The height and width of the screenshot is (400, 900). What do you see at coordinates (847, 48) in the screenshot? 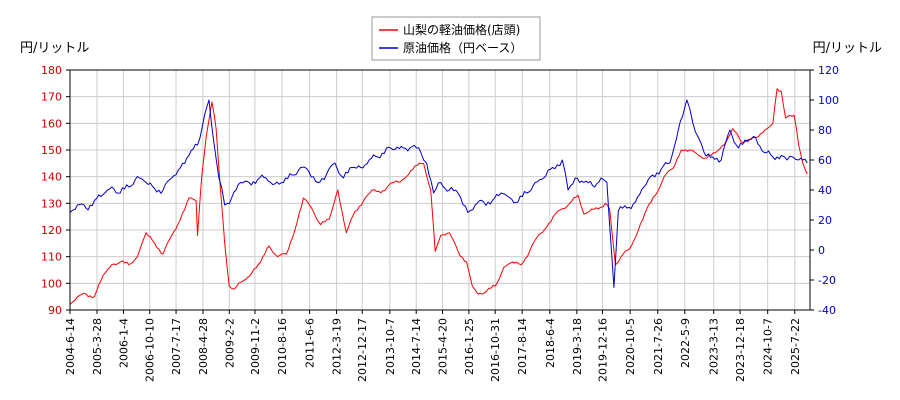
I see `right-unit-label: 円/リットル` at bounding box center [847, 48].